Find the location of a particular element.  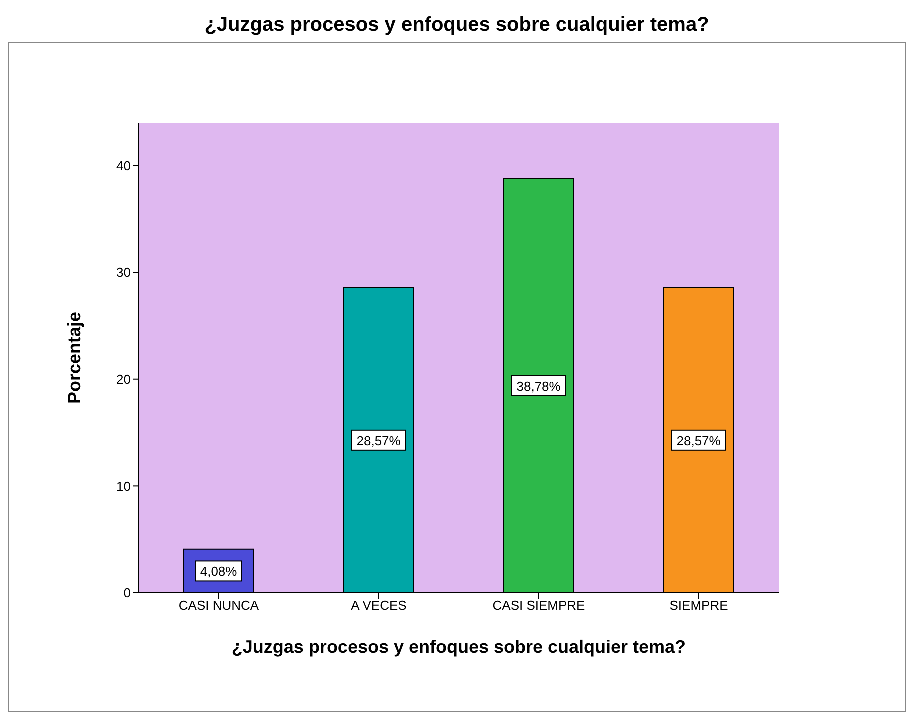

y-tick-label: 20 is located at coordinates (123, 379).